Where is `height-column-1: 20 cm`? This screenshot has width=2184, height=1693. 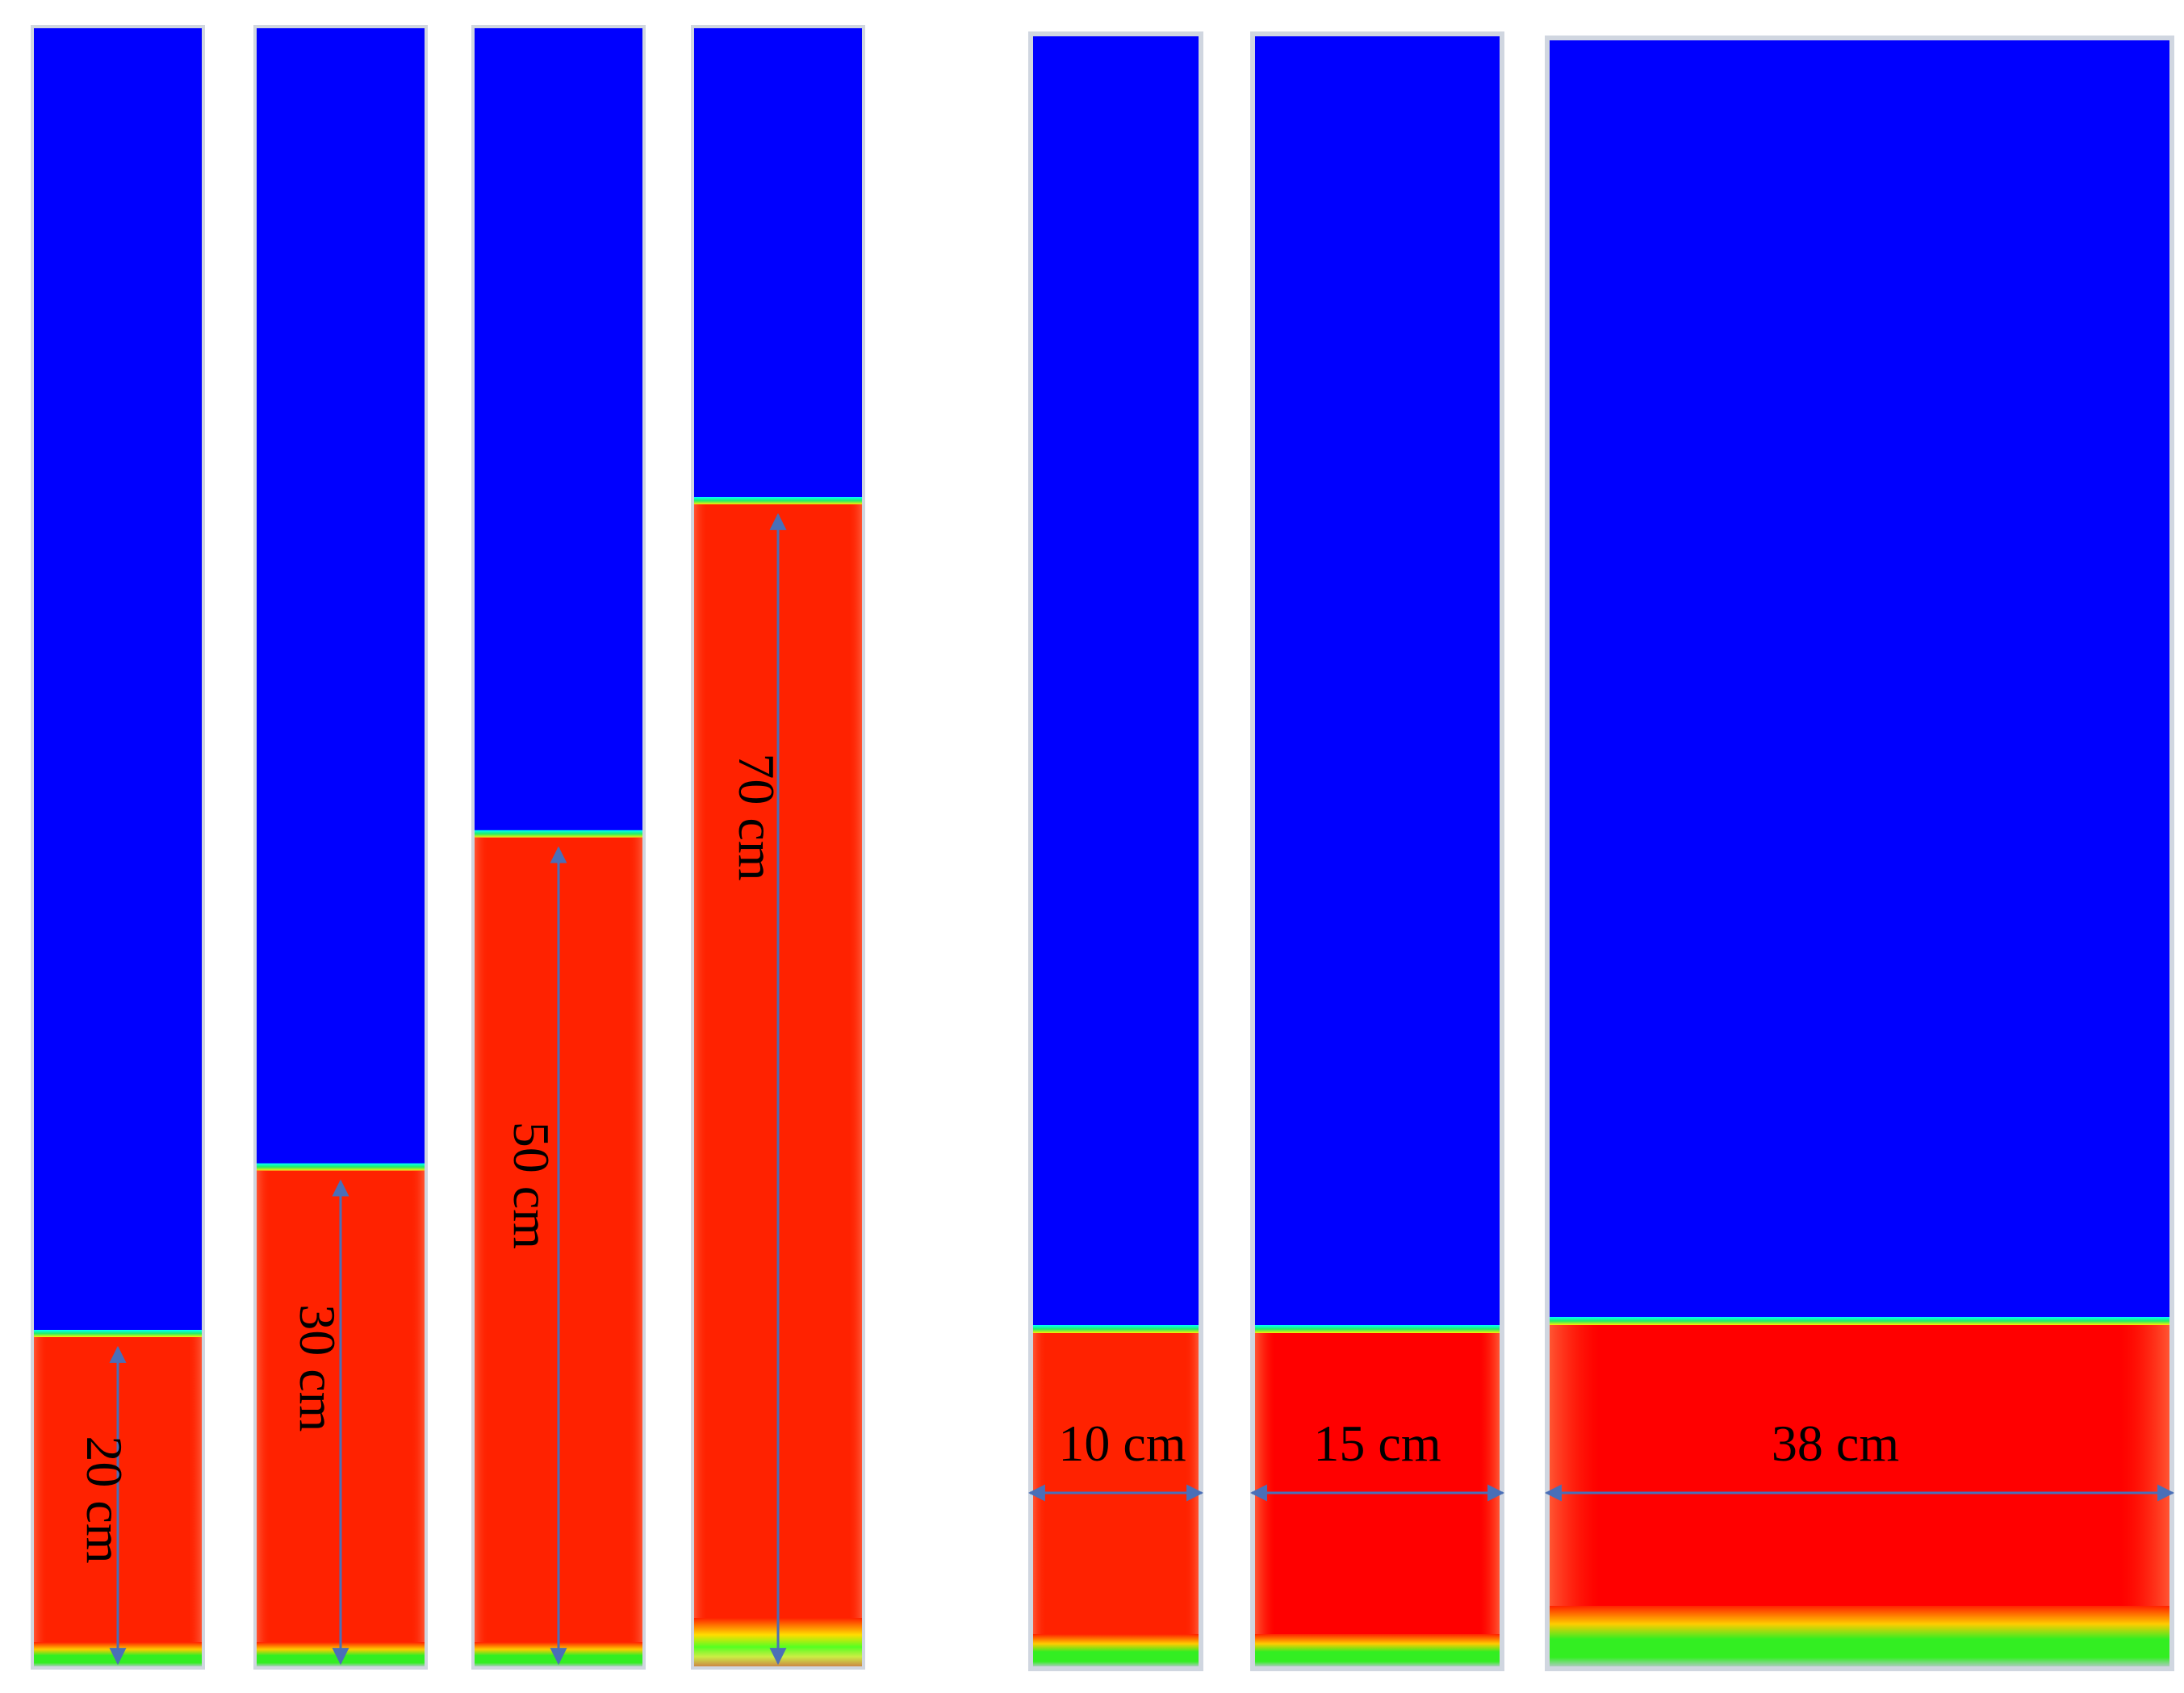 height-column-1: 20 cm is located at coordinates (118, 847).